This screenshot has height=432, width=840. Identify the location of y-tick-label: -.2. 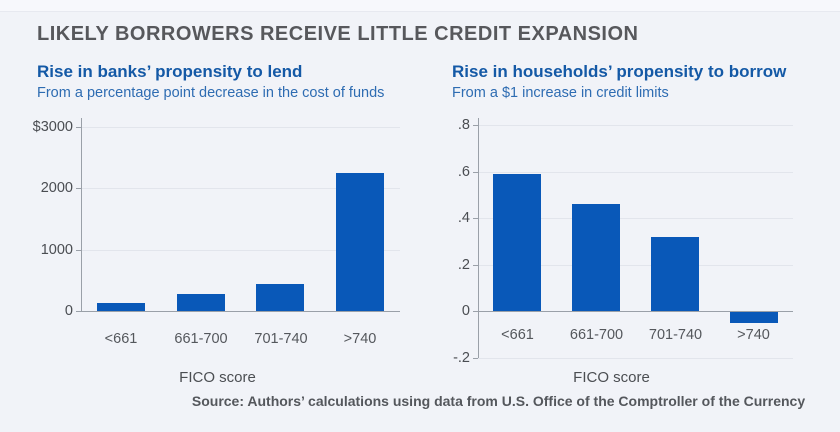
(461, 358).